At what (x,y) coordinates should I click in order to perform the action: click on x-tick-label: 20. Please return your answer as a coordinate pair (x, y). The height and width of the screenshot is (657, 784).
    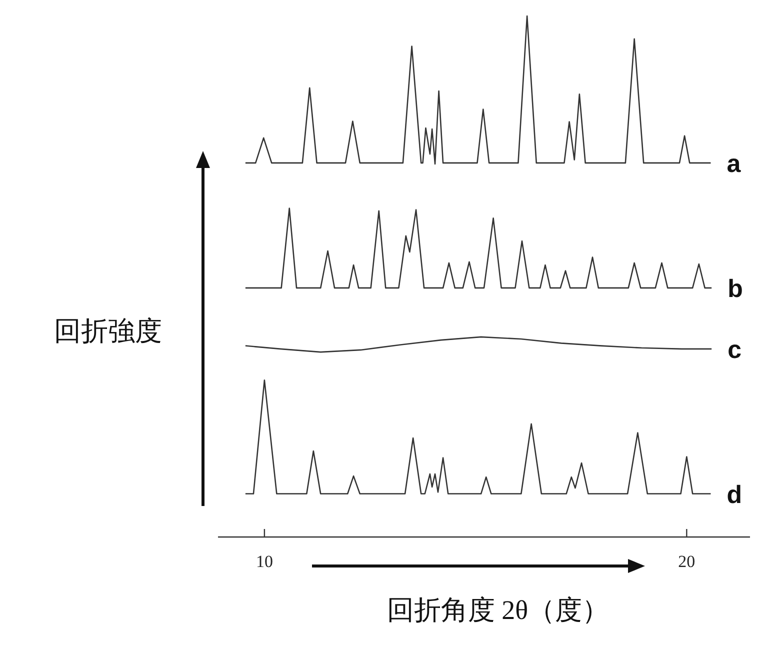
    Looking at the image, I should click on (687, 561).